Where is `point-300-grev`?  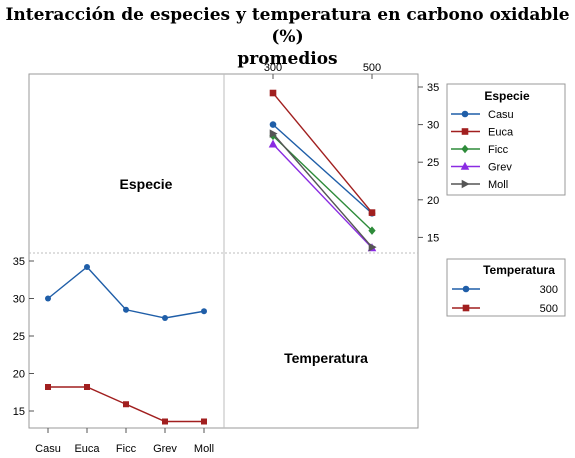
point-300-grev is located at coordinates (165, 318).